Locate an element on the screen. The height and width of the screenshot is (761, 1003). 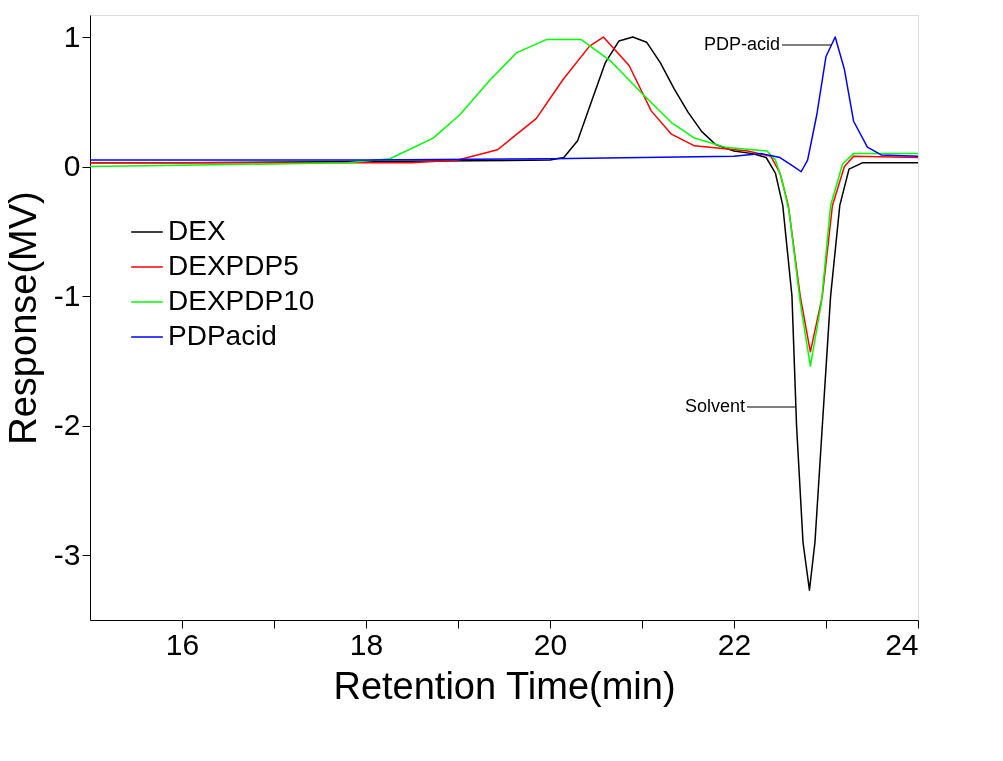
annotation: PDP-acid is located at coordinates (741, 44).